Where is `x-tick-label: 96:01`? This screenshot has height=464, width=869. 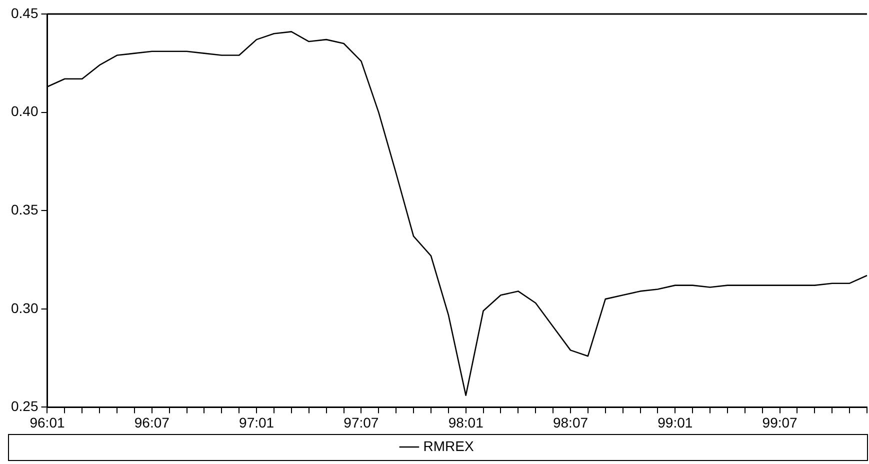 x-tick-label: 96:01 is located at coordinates (47, 422).